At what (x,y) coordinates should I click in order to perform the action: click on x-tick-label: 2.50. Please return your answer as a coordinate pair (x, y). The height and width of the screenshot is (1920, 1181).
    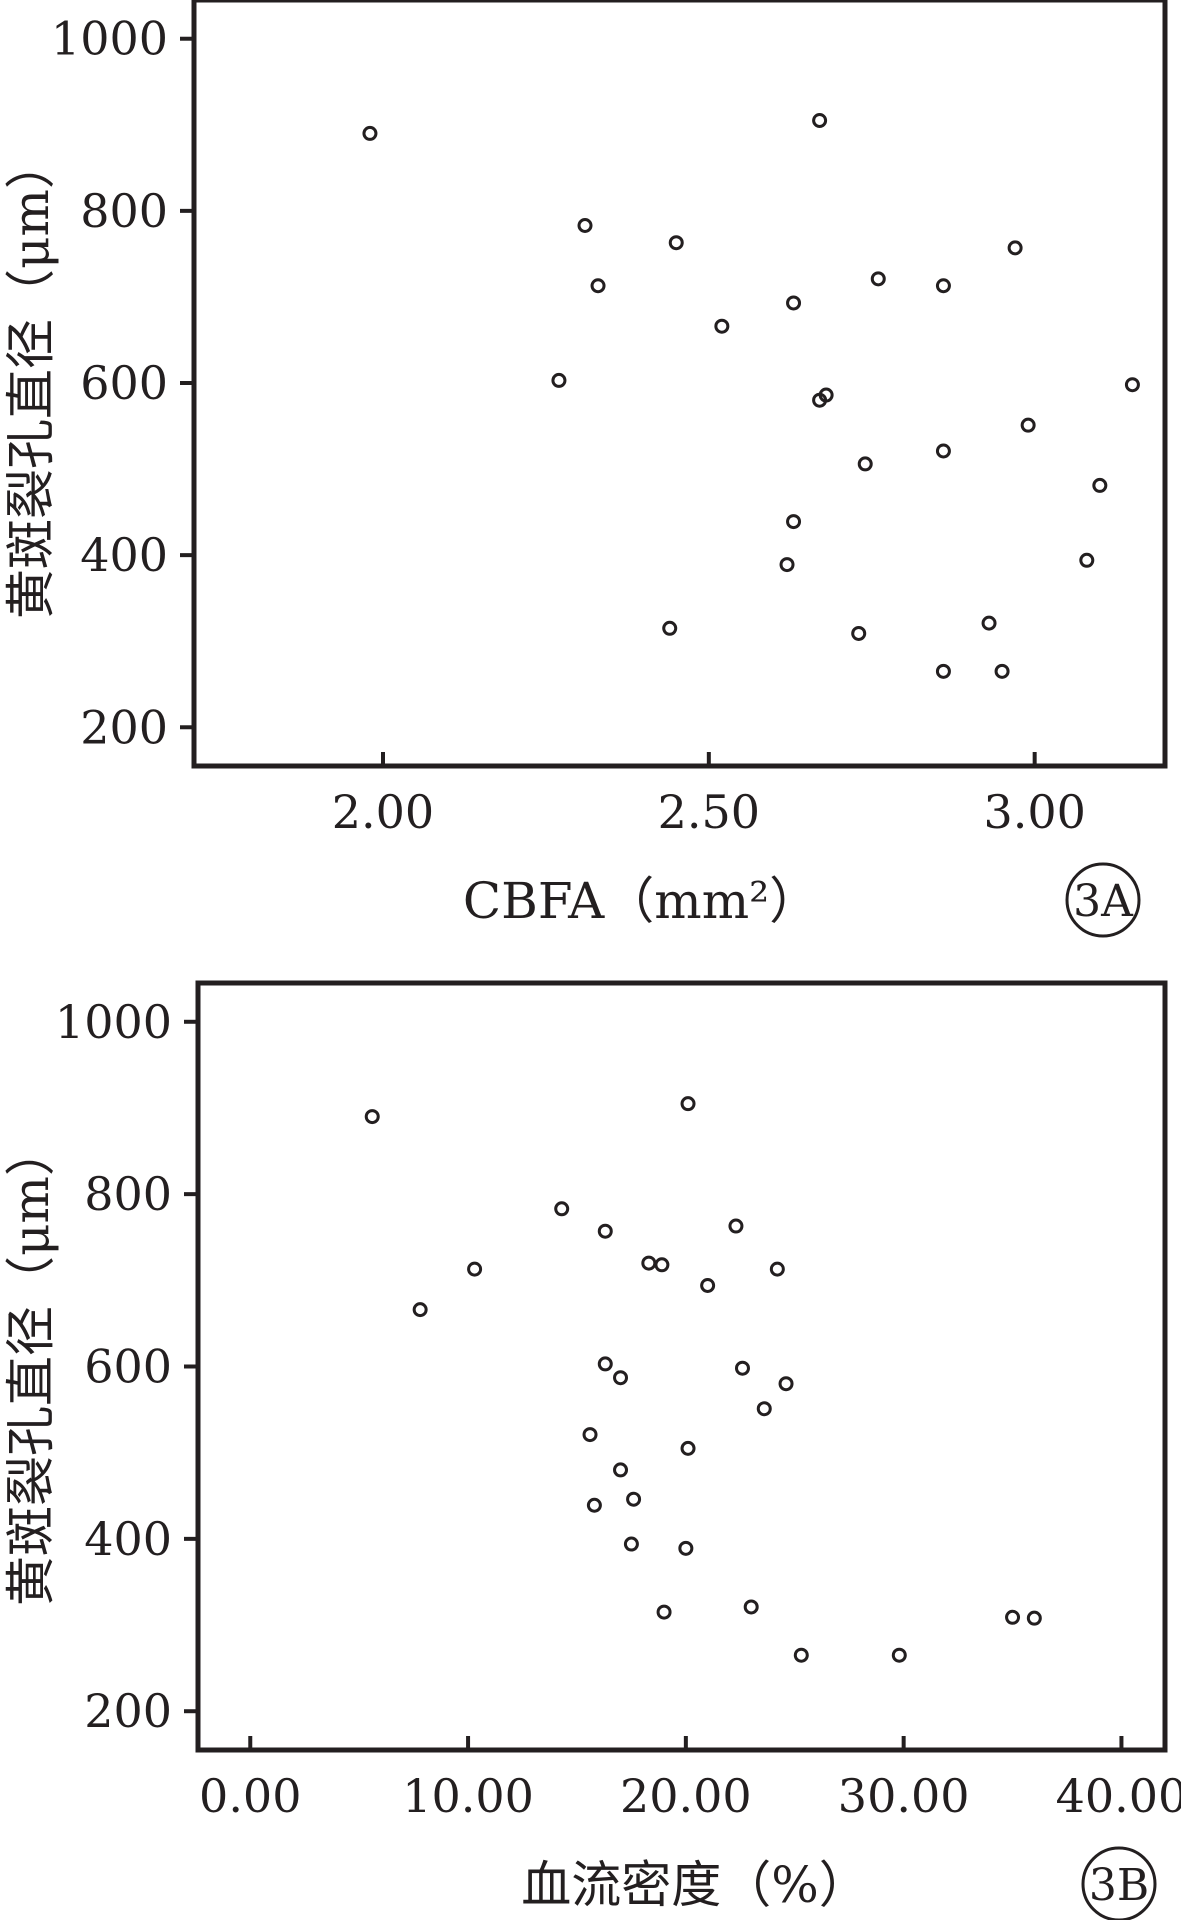
    Looking at the image, I should click on (709, 812).